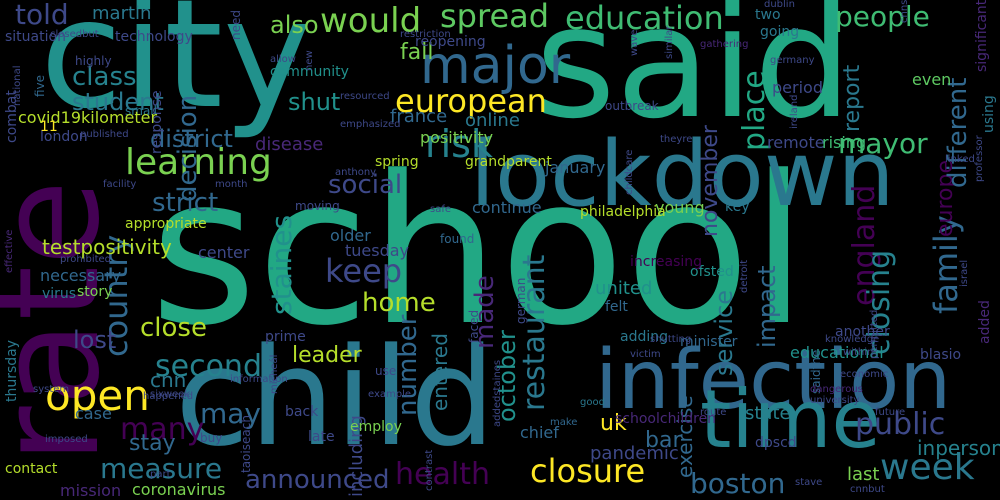 The width and height of the screenshot is (1000, 500). I want to click on word: united, so click(624, 288).